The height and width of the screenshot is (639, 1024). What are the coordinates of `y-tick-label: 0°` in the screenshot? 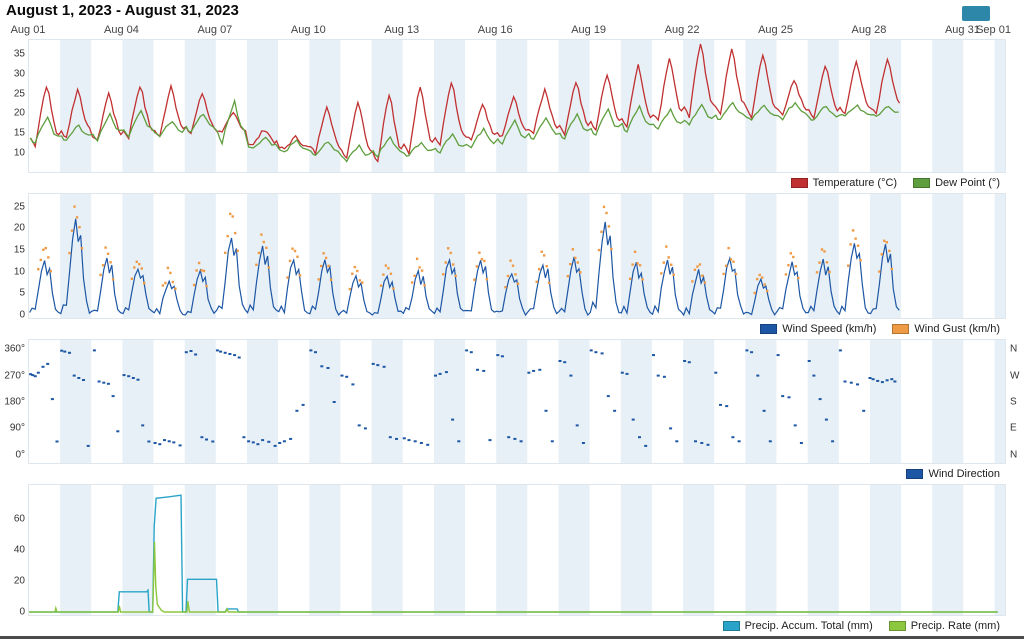 It's located at (20, 455).